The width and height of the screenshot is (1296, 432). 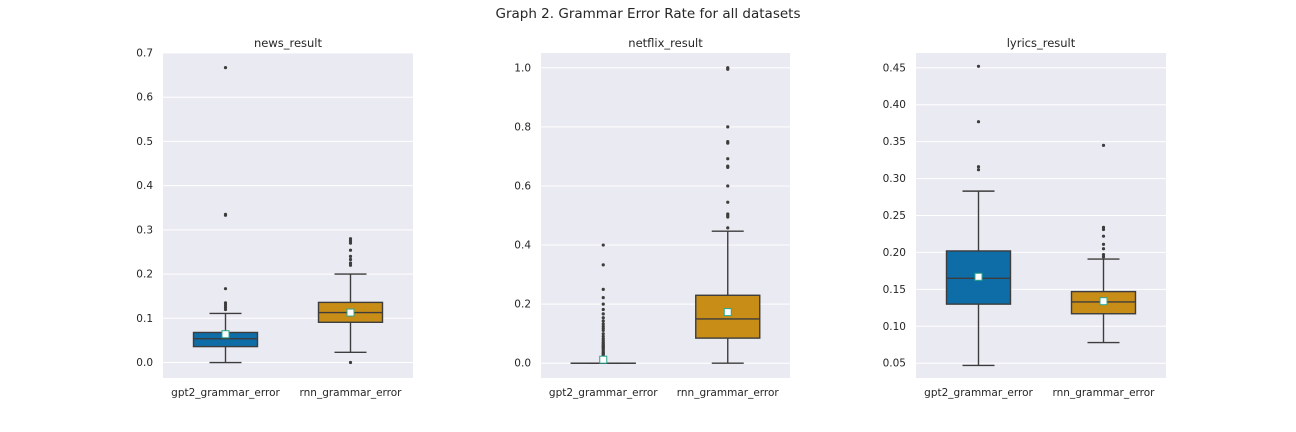 I want to click on subplot-title: lyrics_result, so click(x=1041, y=43).